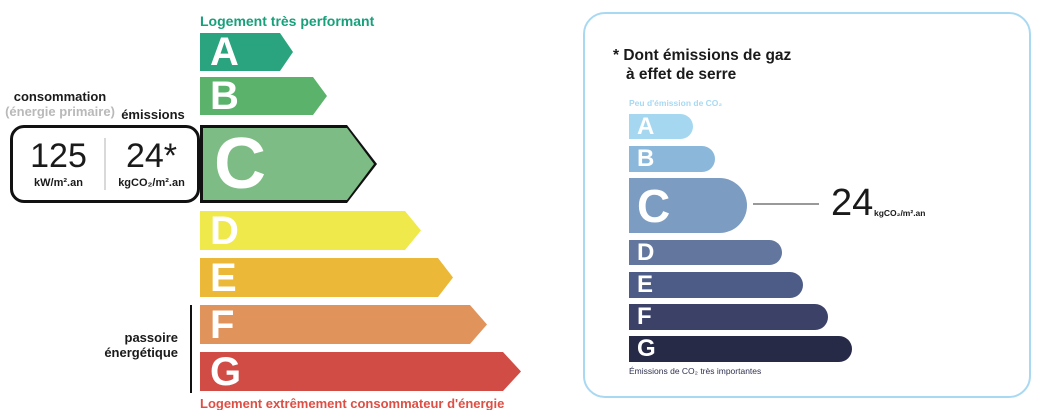 The height and width of the screenshot is (410, 1046). What do you see at coordinates (695, 371) in the screenshot?
I see `ges-scale-bottom-label: Émissions de CO₂ très importantes` at bounding box center [695, 371].